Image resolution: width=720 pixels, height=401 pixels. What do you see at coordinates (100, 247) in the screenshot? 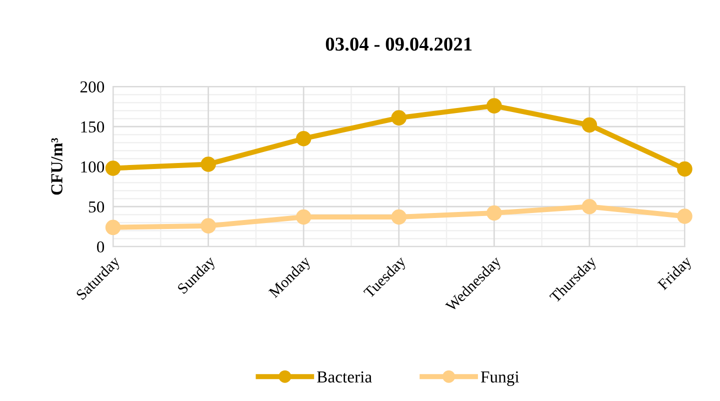
I see `y-tick-label: 0` at bounding box center [100, 247].